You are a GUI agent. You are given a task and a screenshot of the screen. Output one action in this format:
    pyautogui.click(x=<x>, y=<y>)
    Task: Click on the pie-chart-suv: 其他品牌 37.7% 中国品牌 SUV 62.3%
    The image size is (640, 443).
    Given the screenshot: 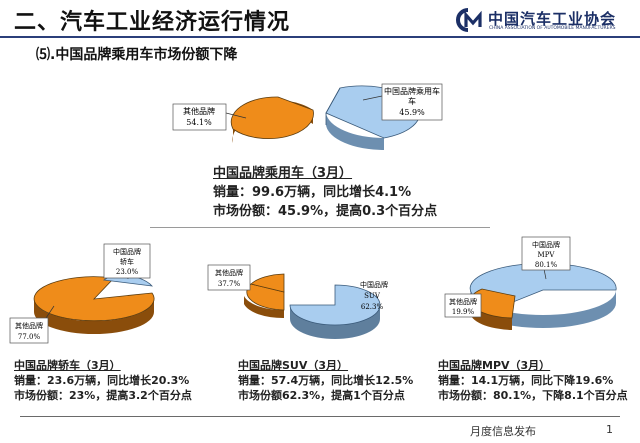 What is the action you would take?
    pyautogui.click(x=297, y=301)
    